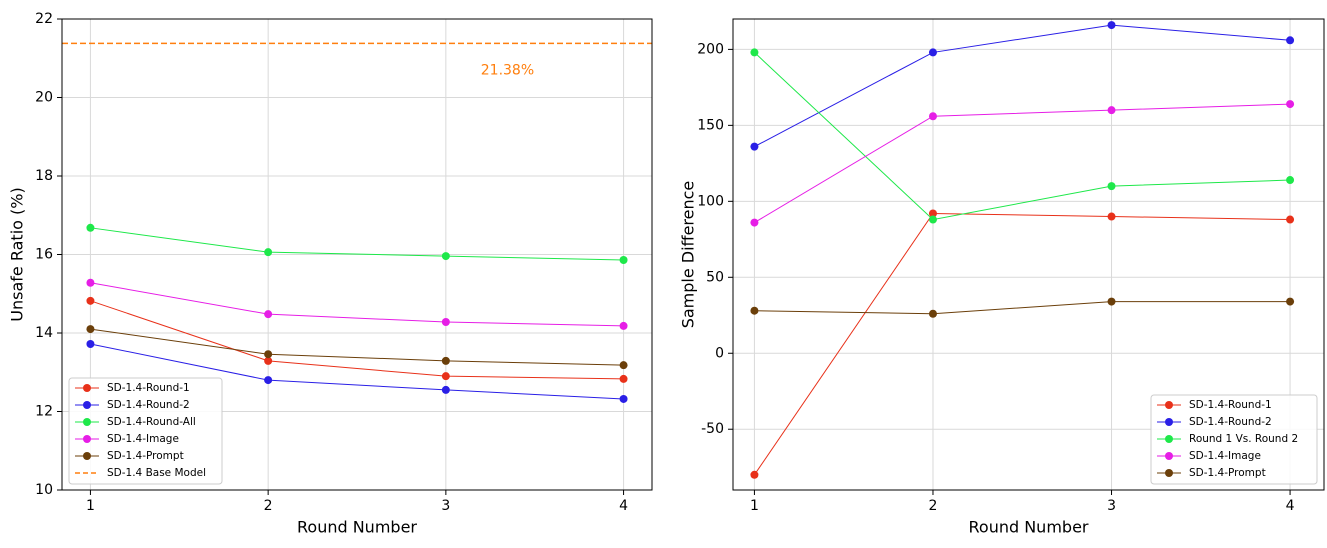 The image size is (1327, 548). I want to click on y-tick-label: 150, so click(710, 125).